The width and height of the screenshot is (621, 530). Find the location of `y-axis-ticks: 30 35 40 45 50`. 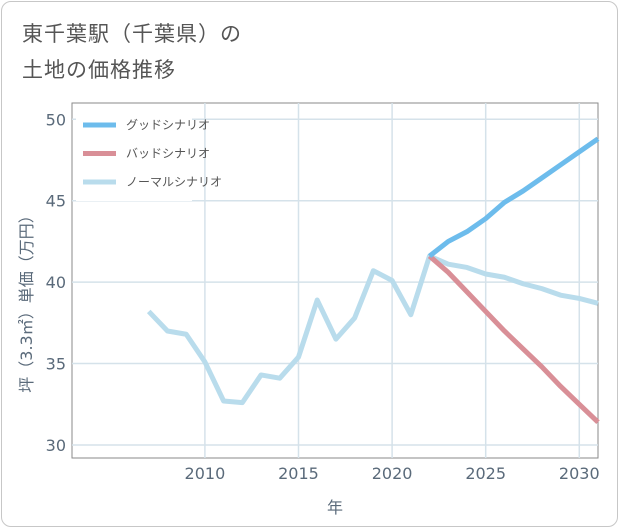

y-axis-ticks: 30 35 40 45 50 is located at coordinates (56, 282).